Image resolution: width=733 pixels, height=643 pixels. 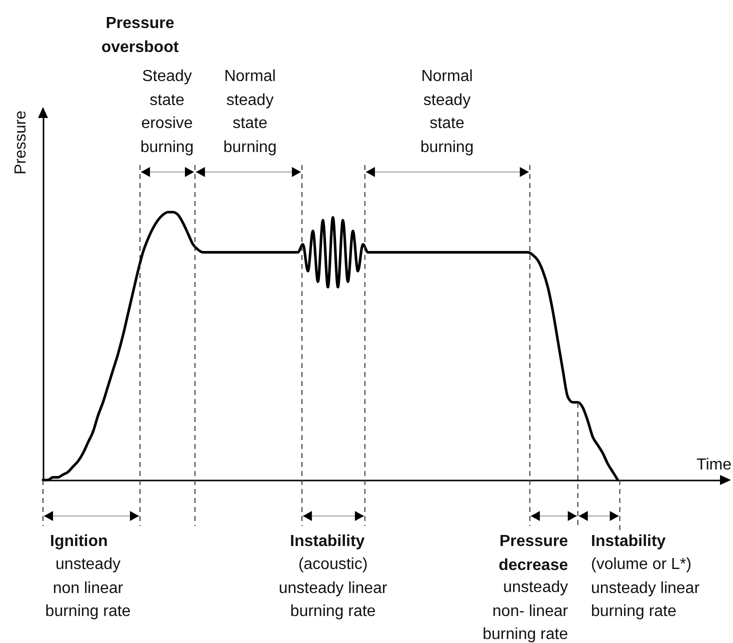 What do you see at coordinates (714, 465) in the screenshot?
I see `x-axis-title: Time` at bounding box center [714, 465].